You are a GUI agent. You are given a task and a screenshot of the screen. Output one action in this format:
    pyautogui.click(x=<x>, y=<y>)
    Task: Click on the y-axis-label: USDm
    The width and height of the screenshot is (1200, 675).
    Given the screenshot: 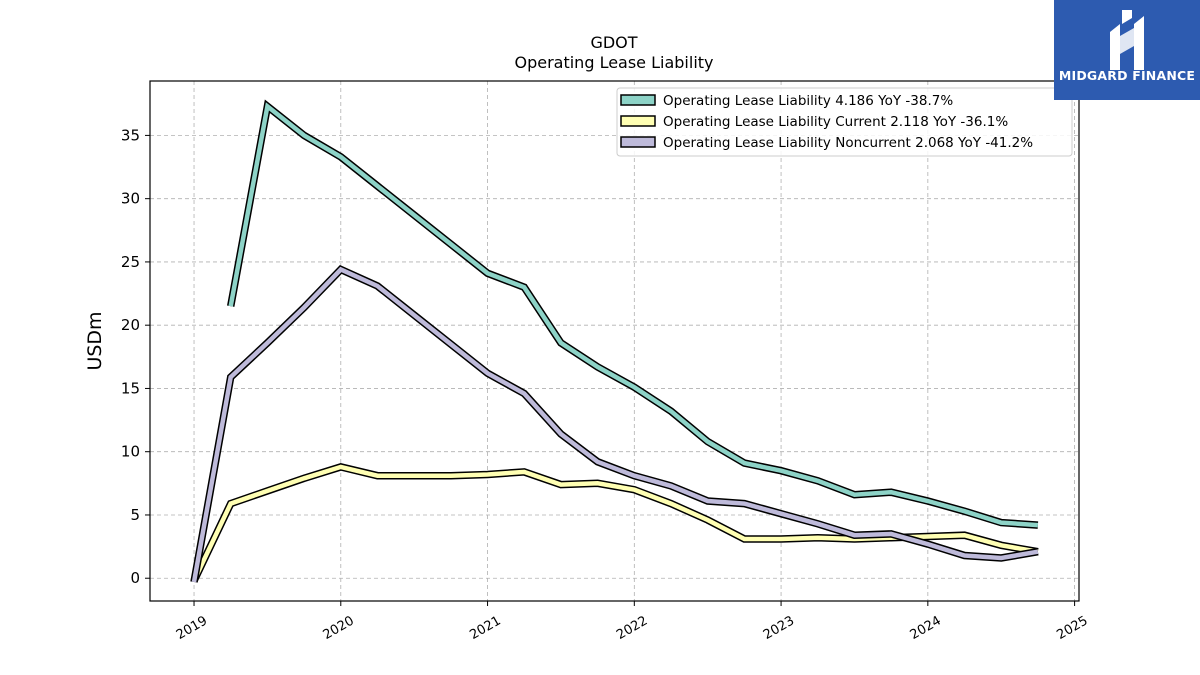 What is the action you would take?
    pyautogui.click(x=95, y=340)
    